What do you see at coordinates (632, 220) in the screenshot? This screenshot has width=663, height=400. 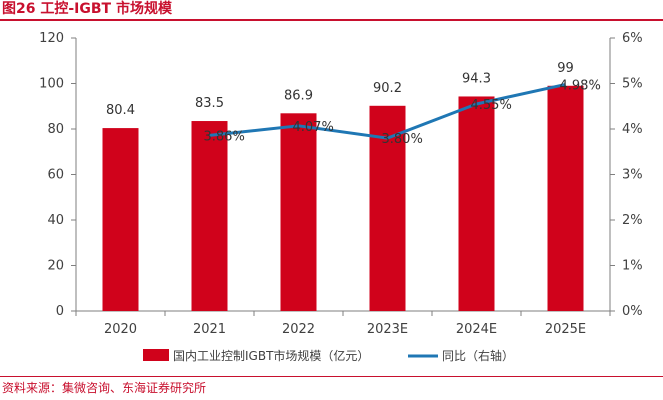 I see `y-right-tick-label: 2%` at bounding box center [632, 220].